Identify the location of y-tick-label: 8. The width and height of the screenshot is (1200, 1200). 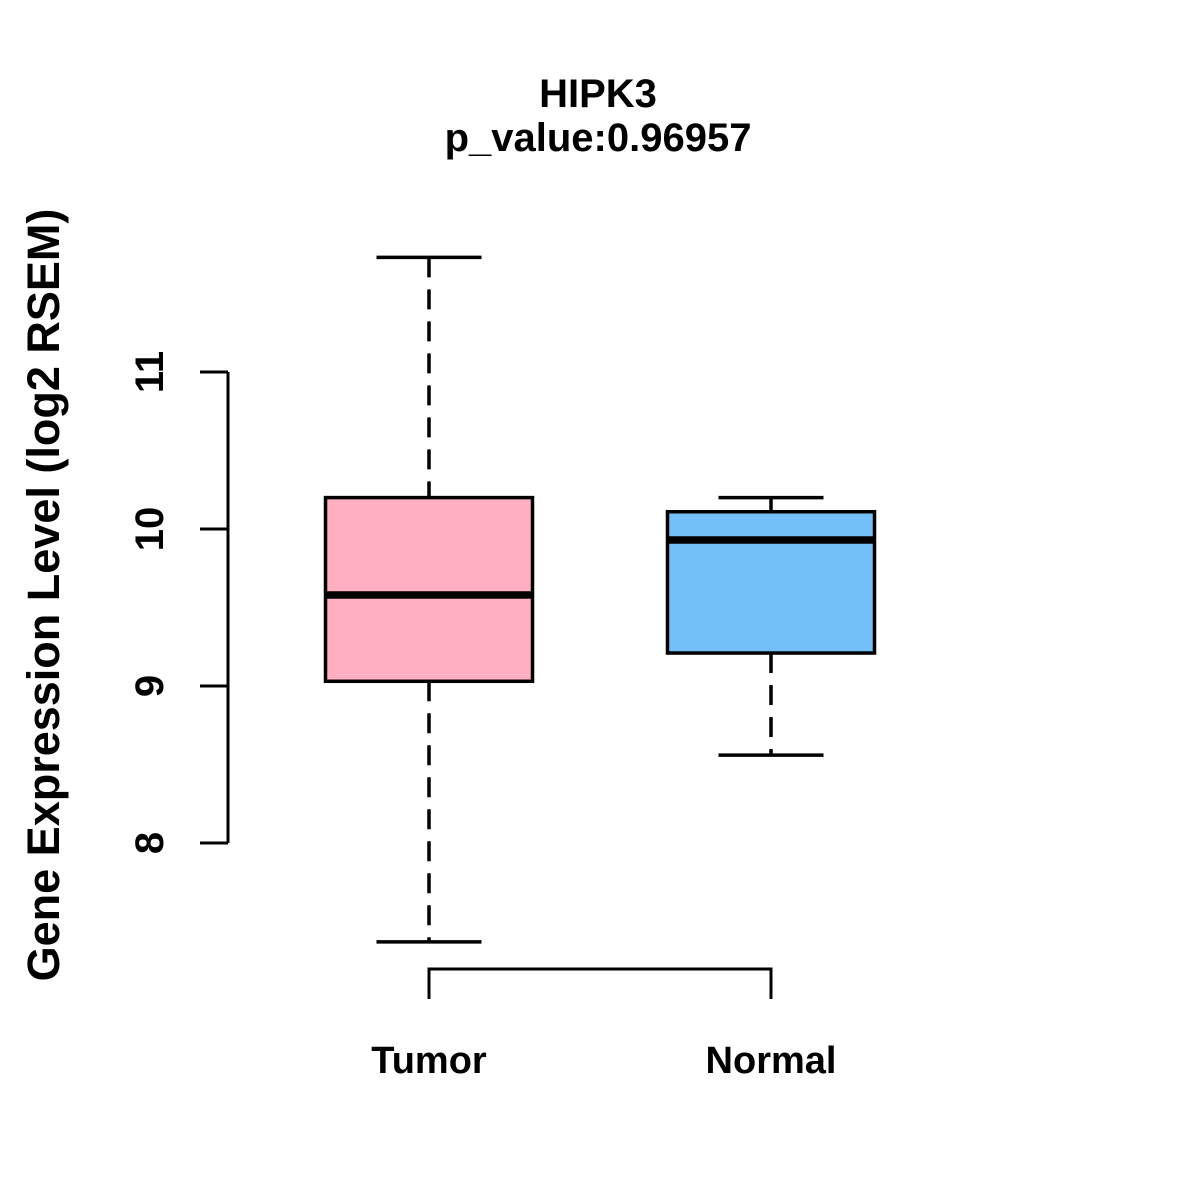
(150, 843).